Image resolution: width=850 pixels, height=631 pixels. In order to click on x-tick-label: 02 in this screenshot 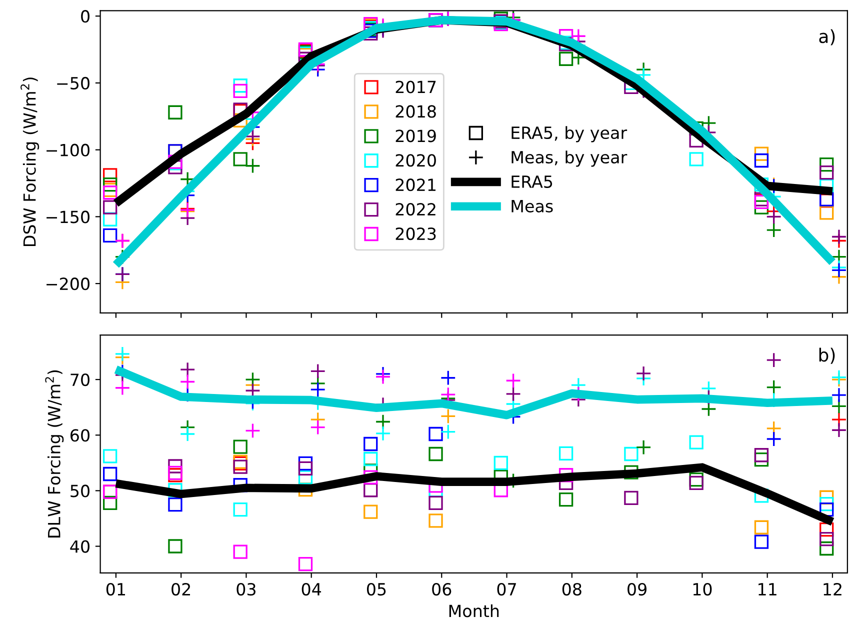, I will do `click(181, 589)`.